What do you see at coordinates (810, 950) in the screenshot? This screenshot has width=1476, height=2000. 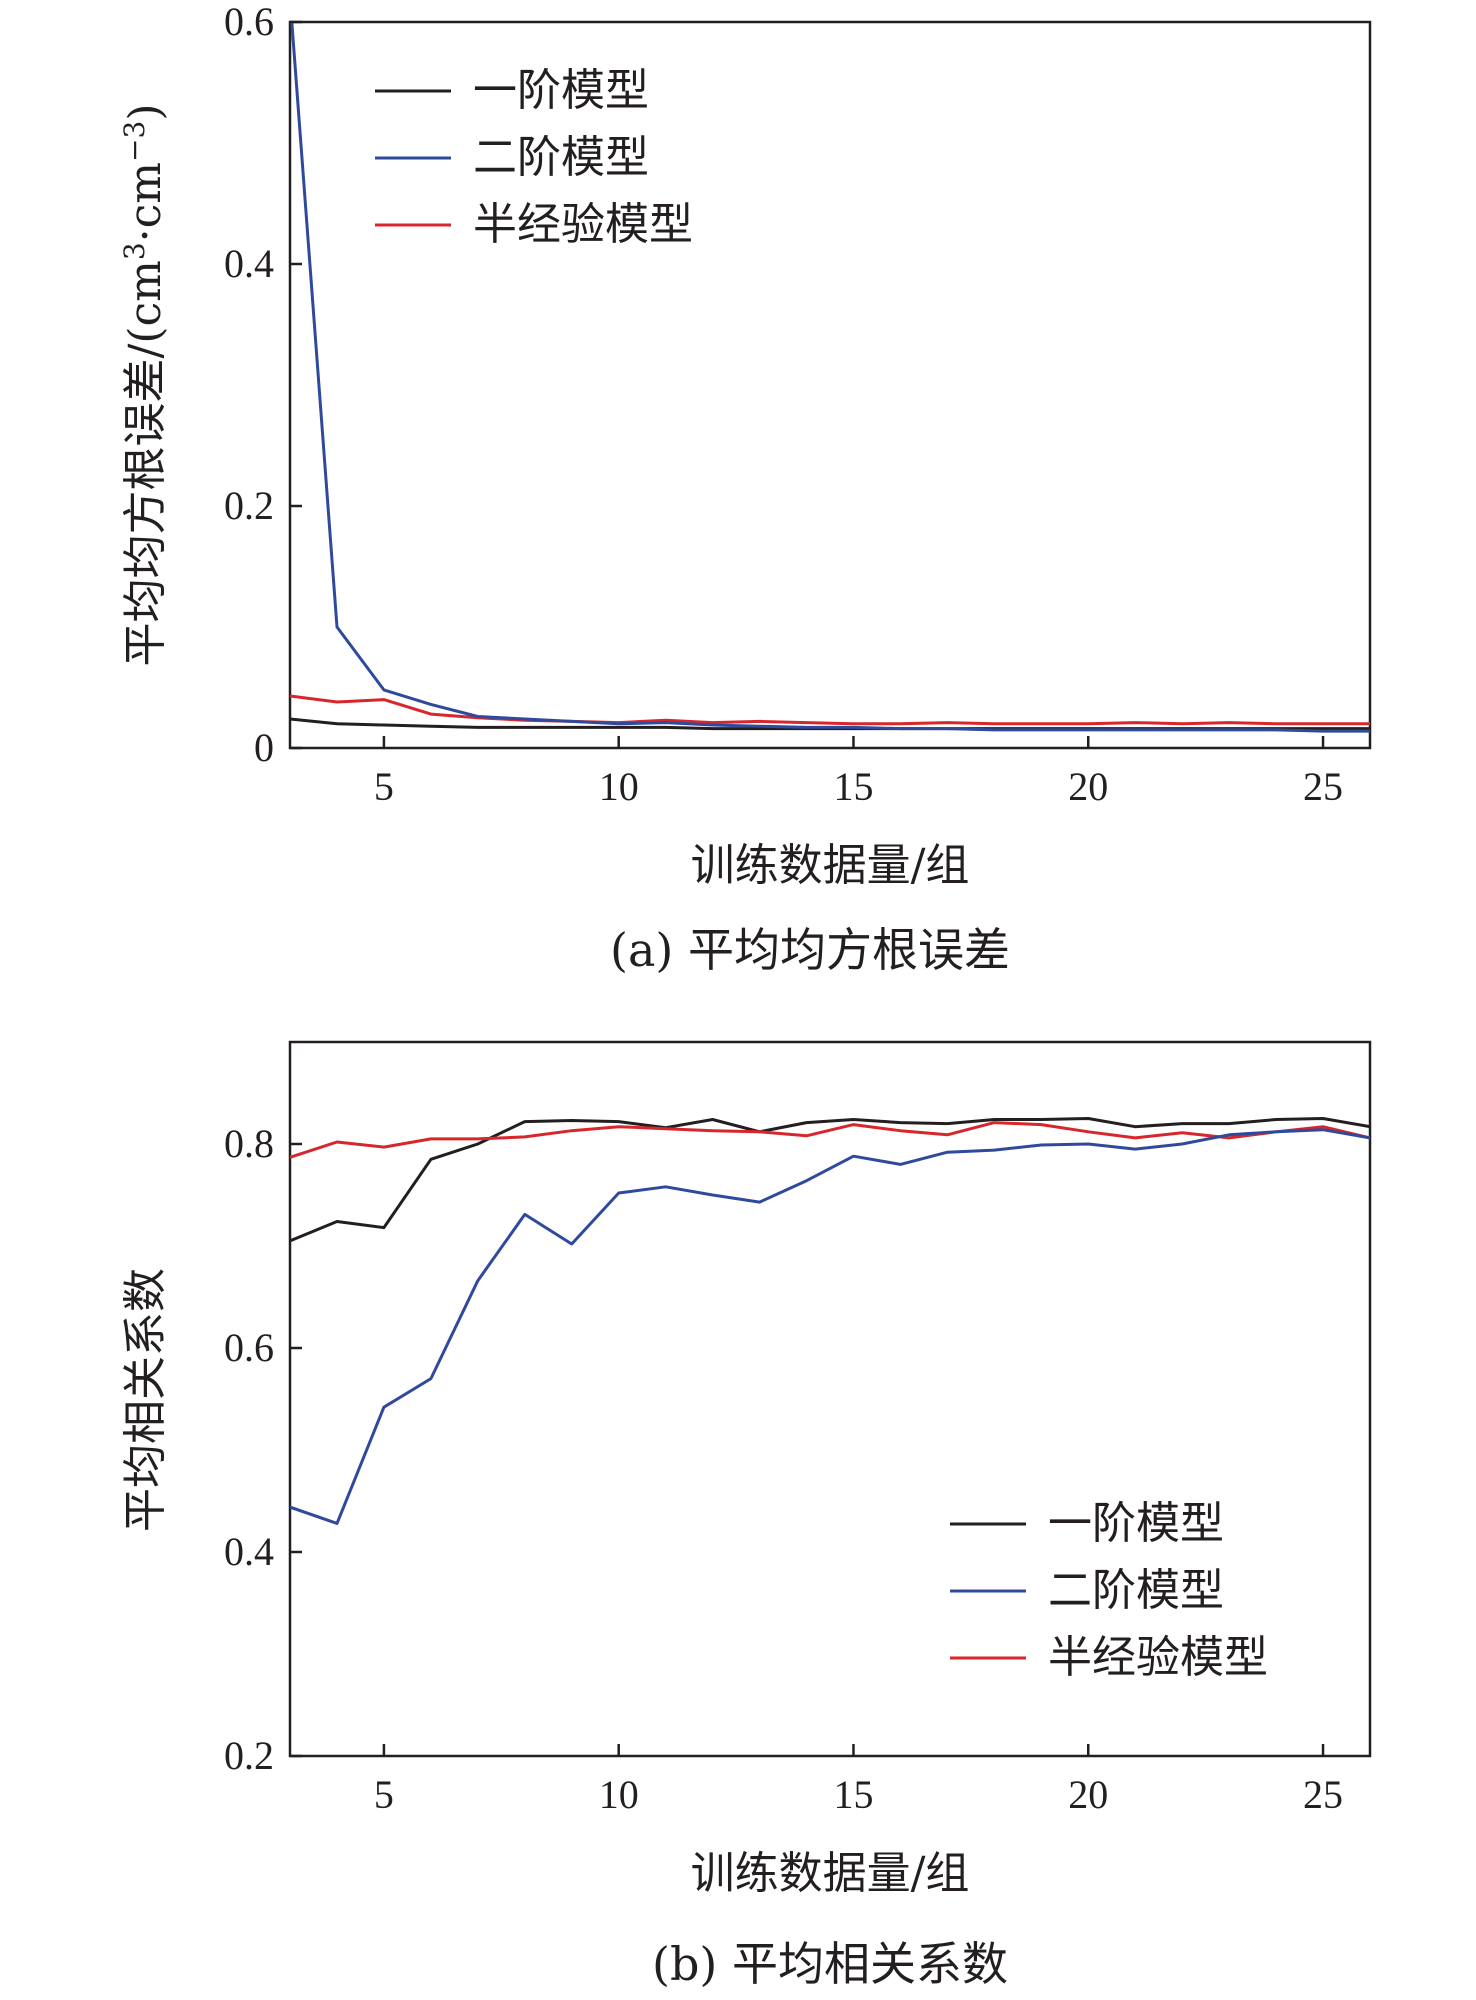 I see `caption-a: (a) 平均均方根误差` at bounding box center [810, 950].